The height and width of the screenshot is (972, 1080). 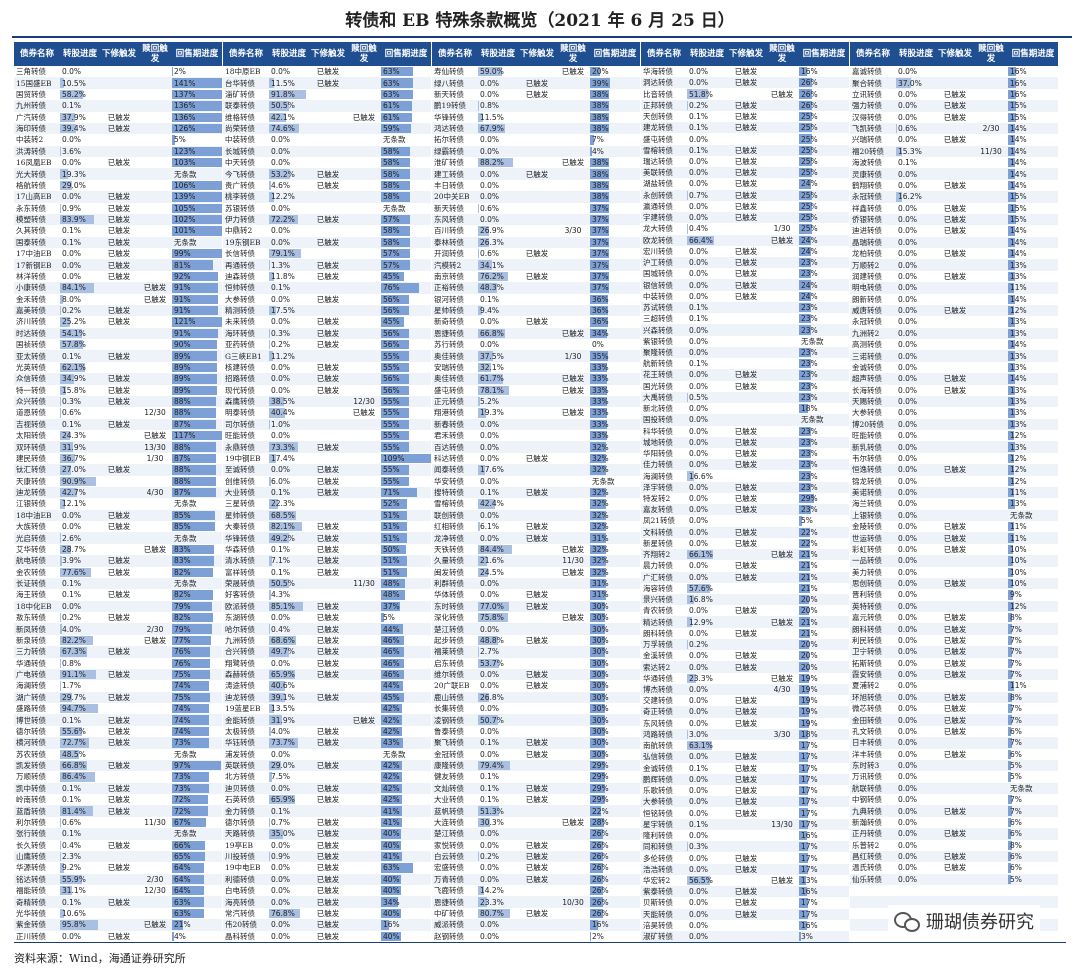 What do you see at coordinates (406, 810) in the screenshot?
I see `put-period-progress: 41%` at bounding box center [406, 810].